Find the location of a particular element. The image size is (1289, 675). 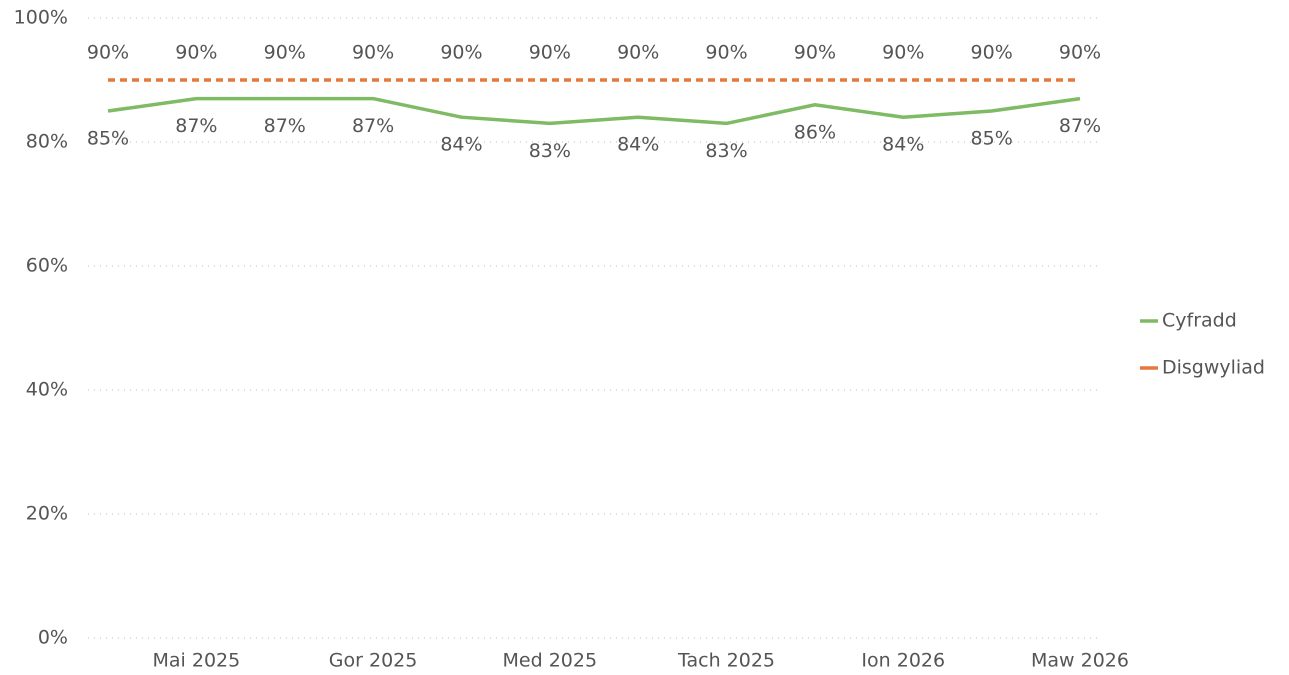

y-tick-label: 60% is located at coordinates (47, 266).